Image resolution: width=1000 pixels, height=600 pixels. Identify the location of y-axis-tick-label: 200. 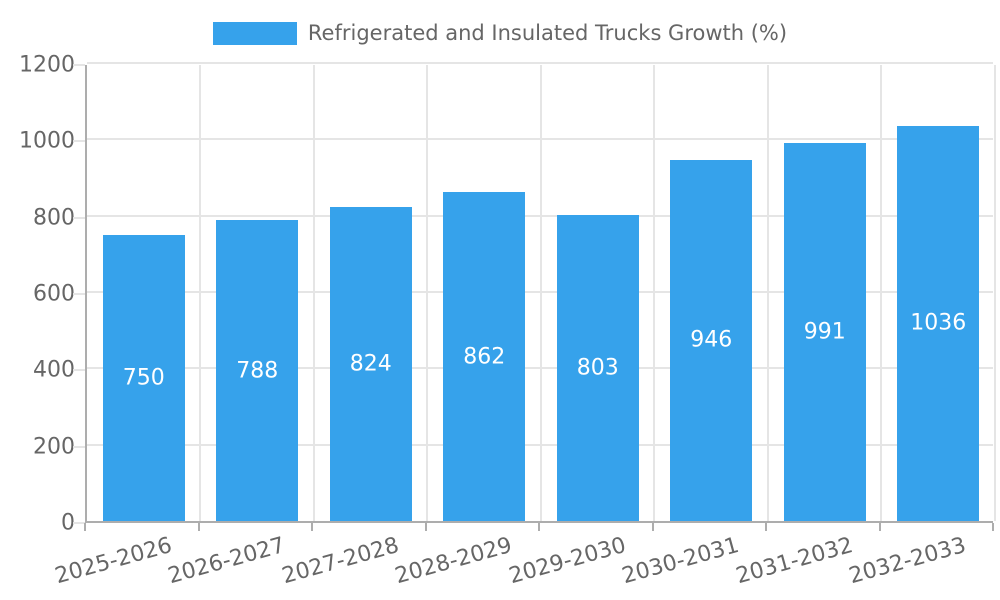
(54, 447).